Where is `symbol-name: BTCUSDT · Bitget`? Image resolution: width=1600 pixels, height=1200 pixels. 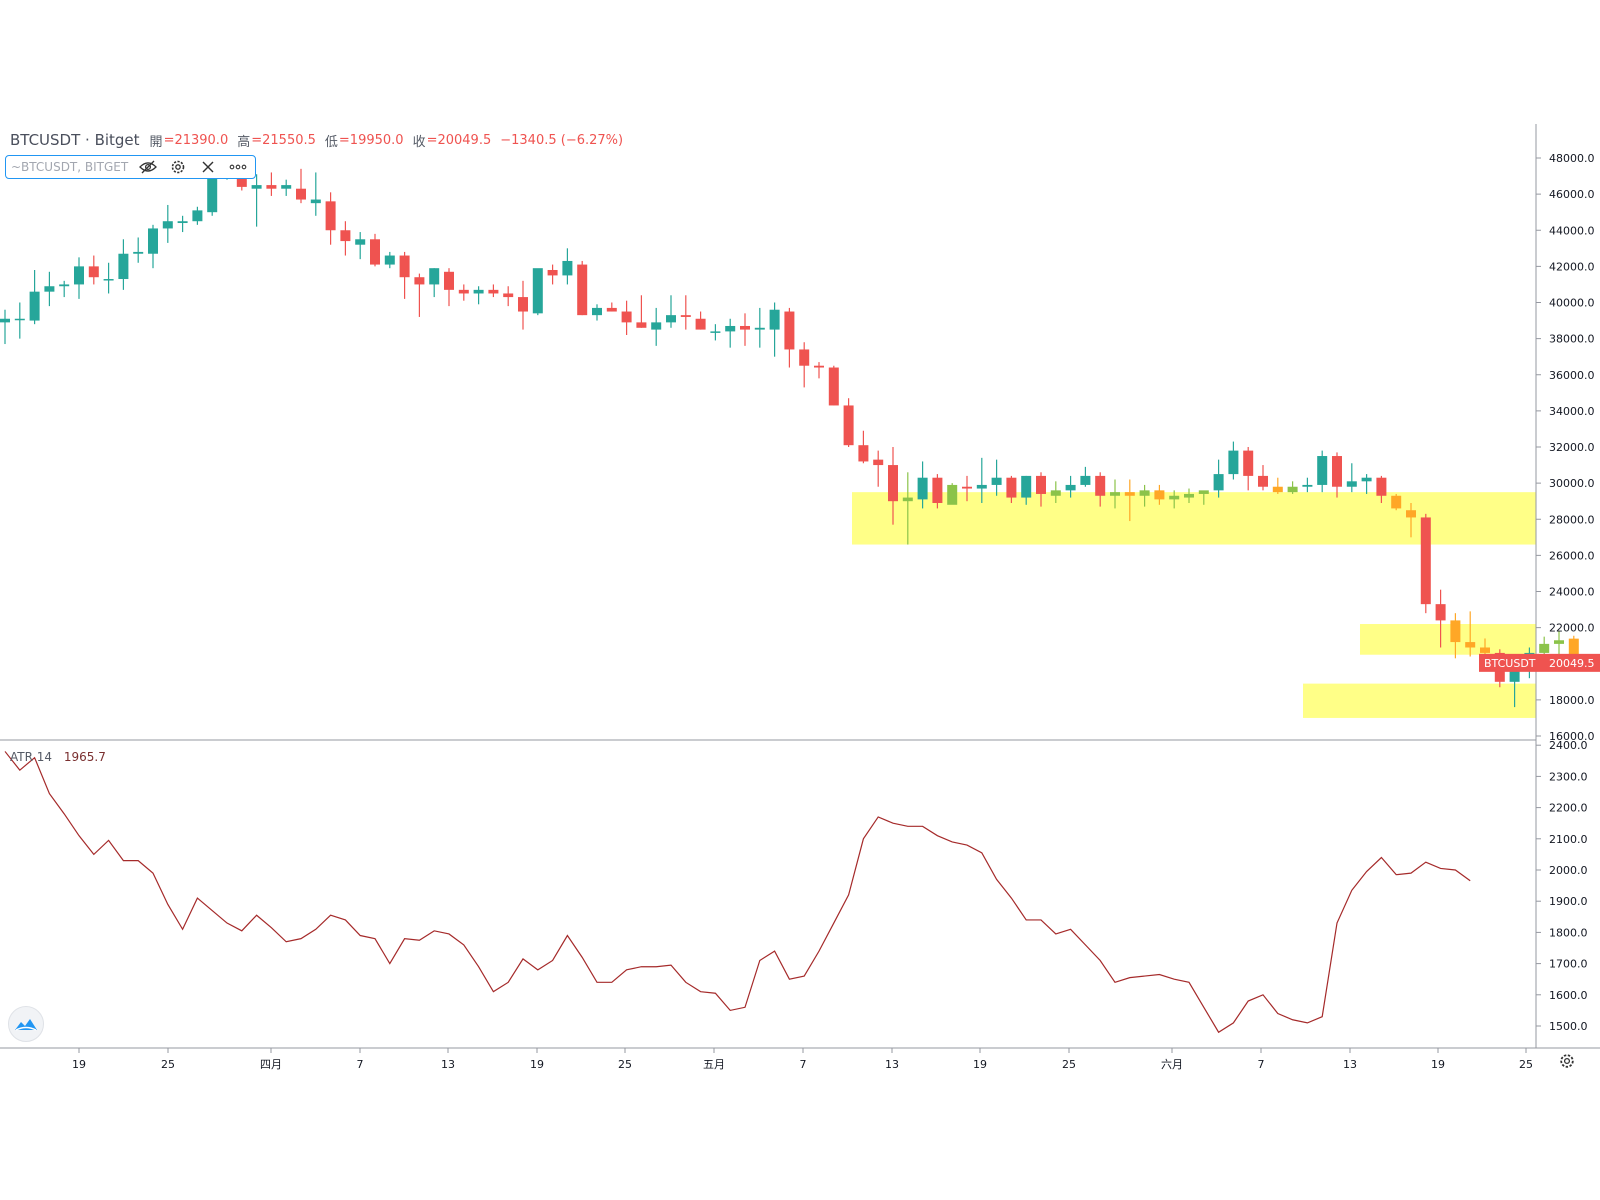 symbol-name: BTCUSDT · Bitget is located at coordinates (75, 140).